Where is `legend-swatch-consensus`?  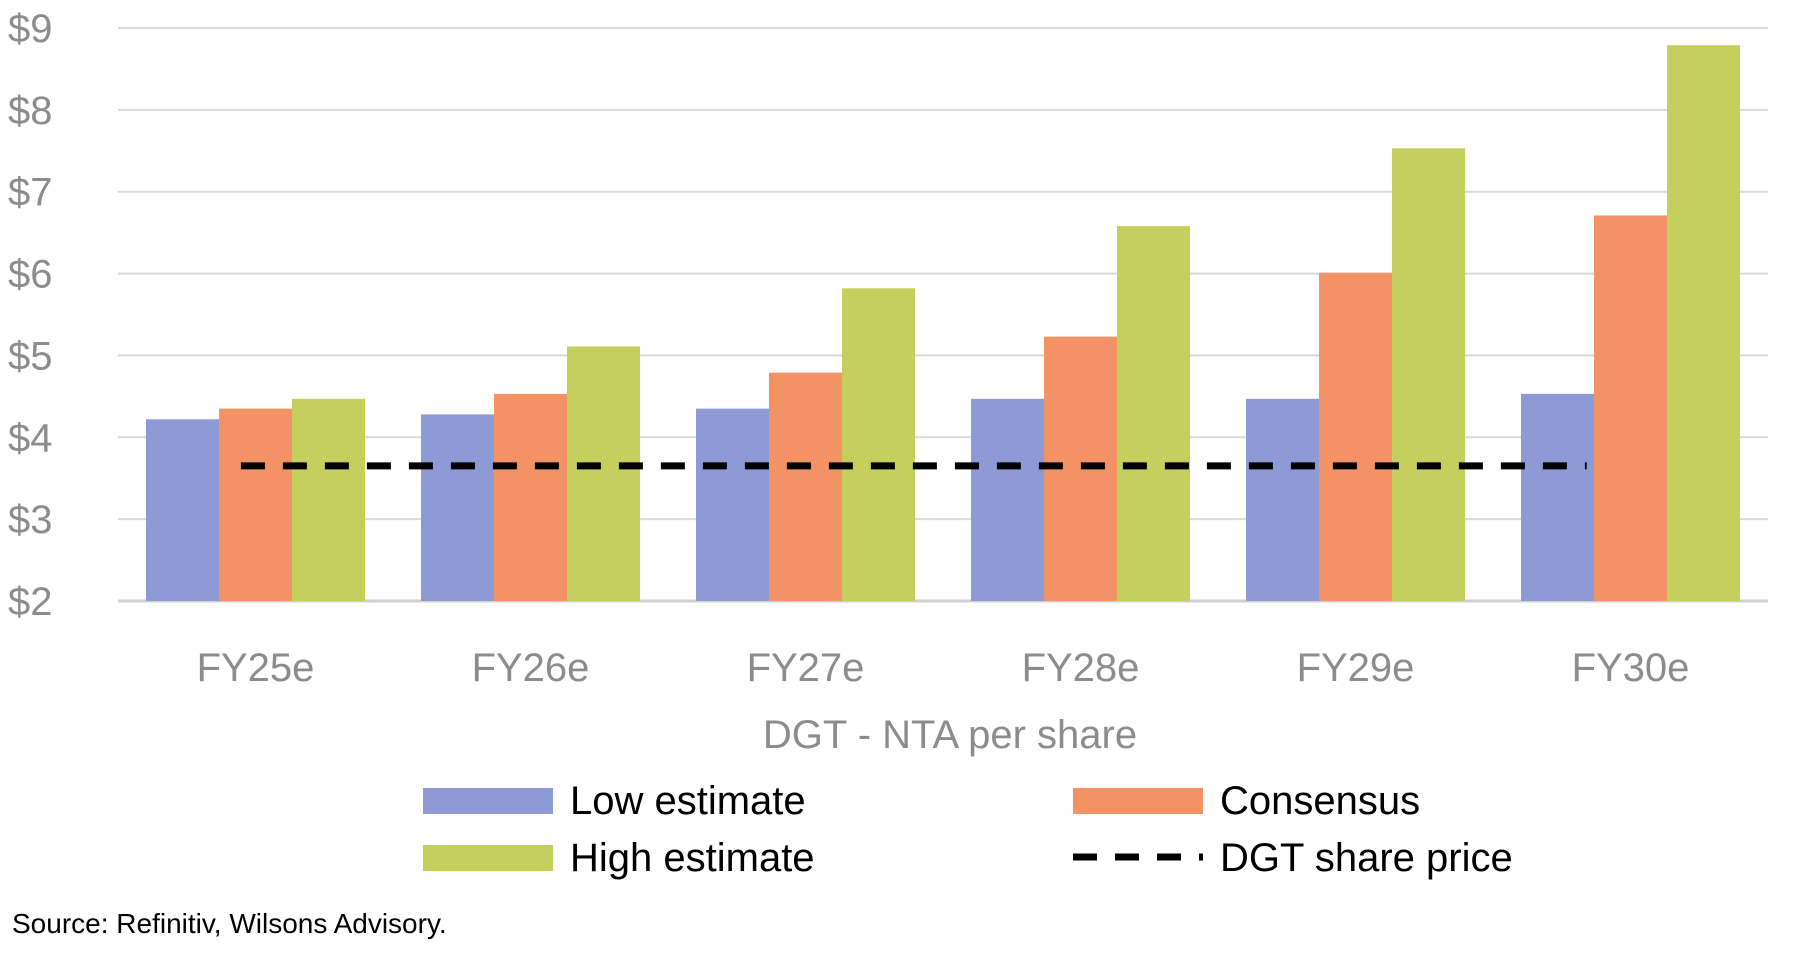
legend-swatch-consensus is located at coordinates (1138, 801).